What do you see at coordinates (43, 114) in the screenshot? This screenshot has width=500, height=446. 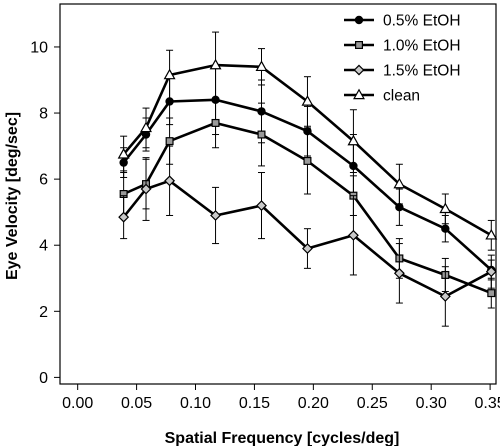 I see `y-tick-label: 8` at bounding box center [43, 114].